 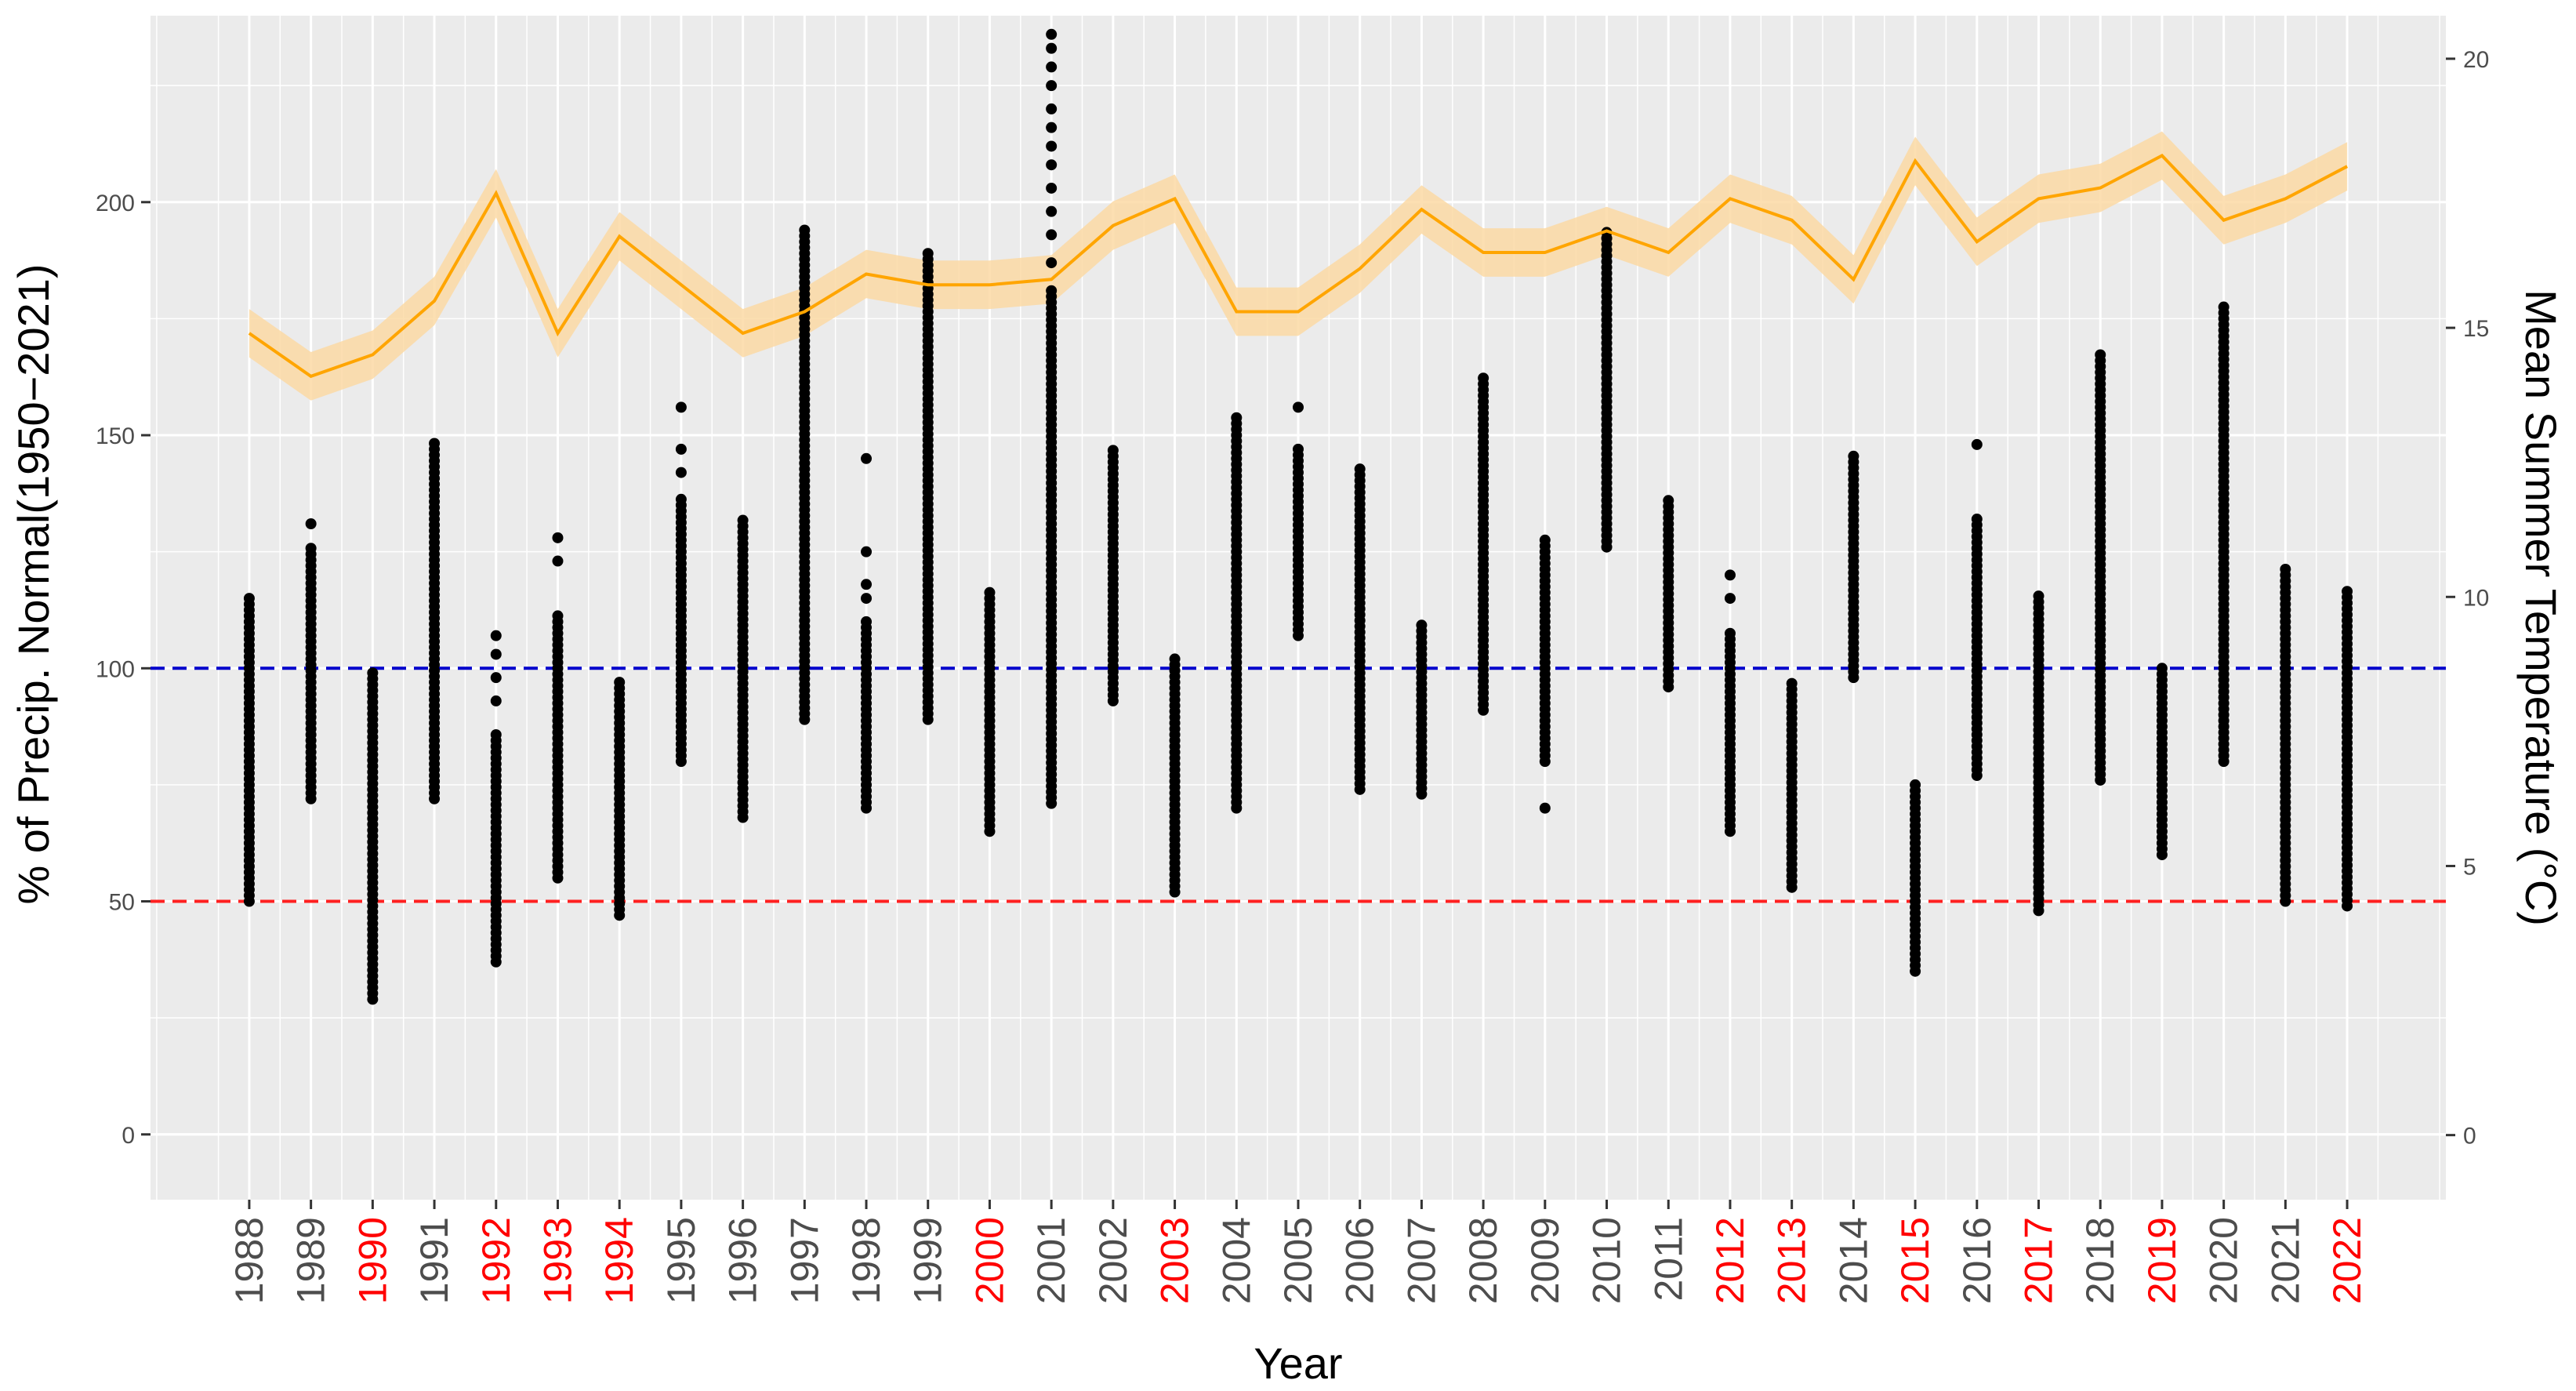 What do you see at coordinates (1607, 1260) in the screenshot?
I see `x-tick-label: 2010` at bounding box center [1607, 1260].